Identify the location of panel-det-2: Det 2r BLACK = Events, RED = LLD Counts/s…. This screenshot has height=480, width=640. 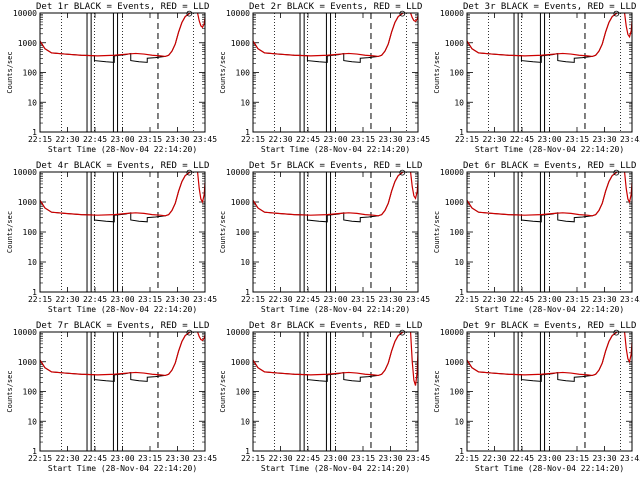
(324, 78).